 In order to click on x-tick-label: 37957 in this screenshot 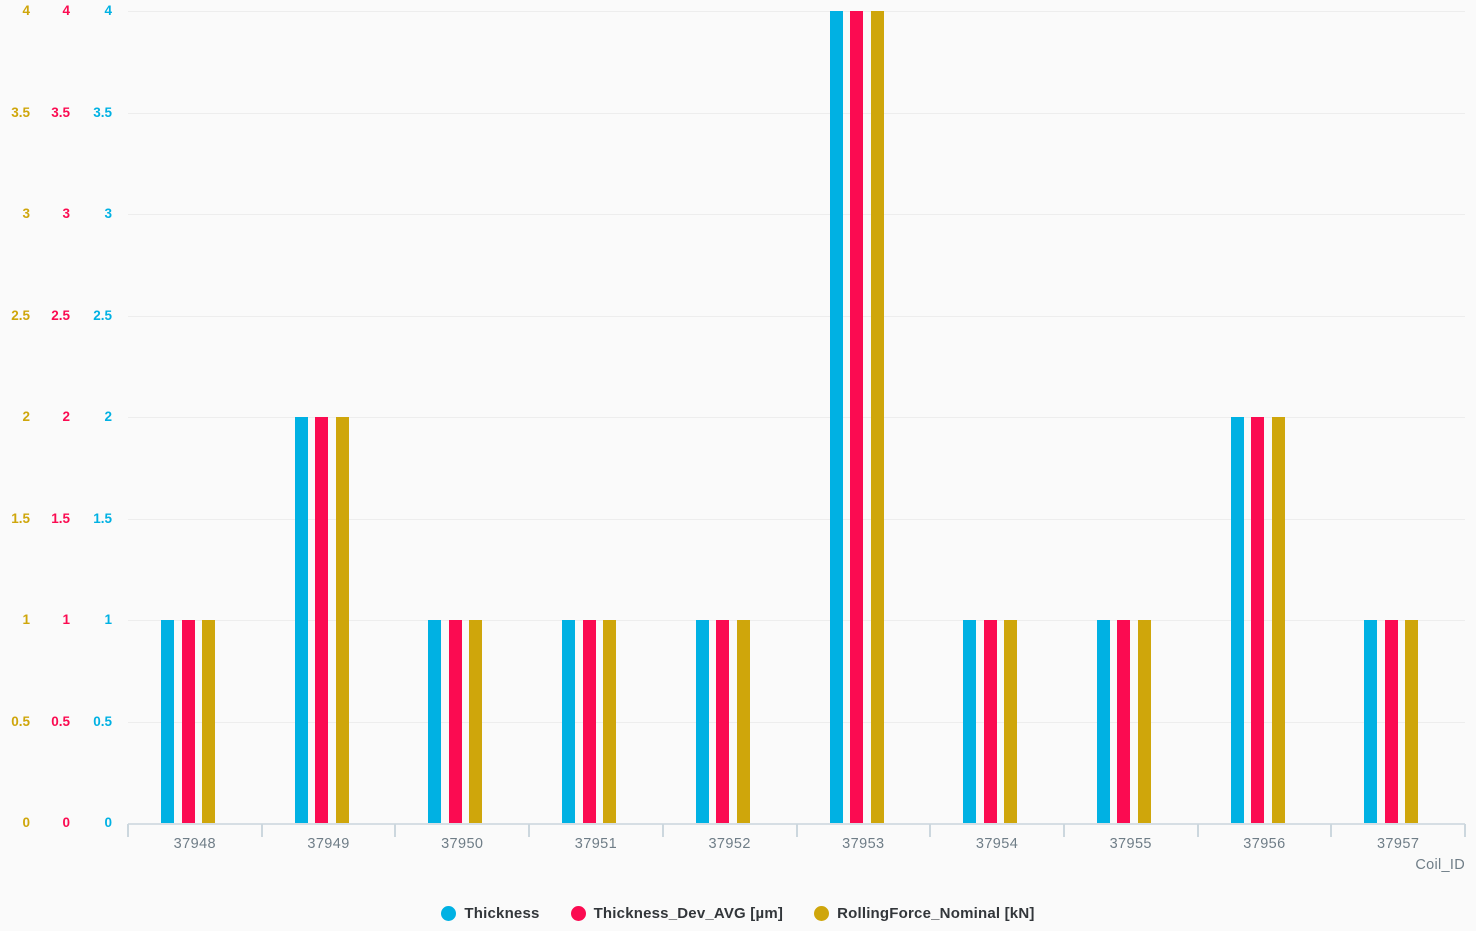, I will do `click(1398, 844)`.